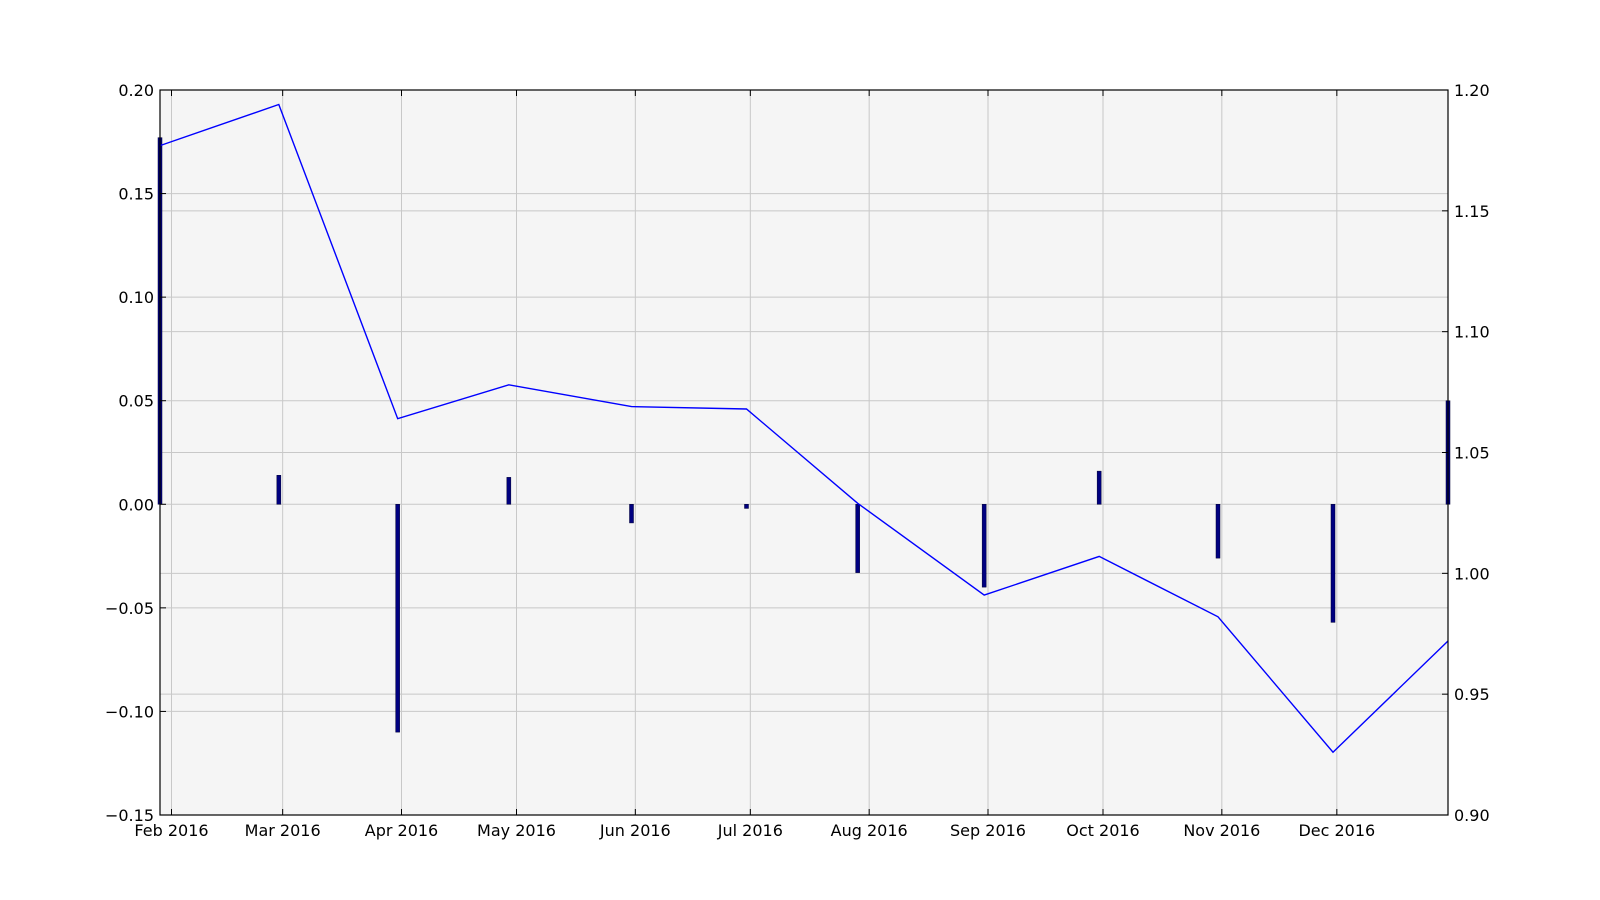  What do you see at coordinates (1221, 830) in the screenshot?
I see `x-tick-label: Nov 2016` at bounding box center [1221, 830].